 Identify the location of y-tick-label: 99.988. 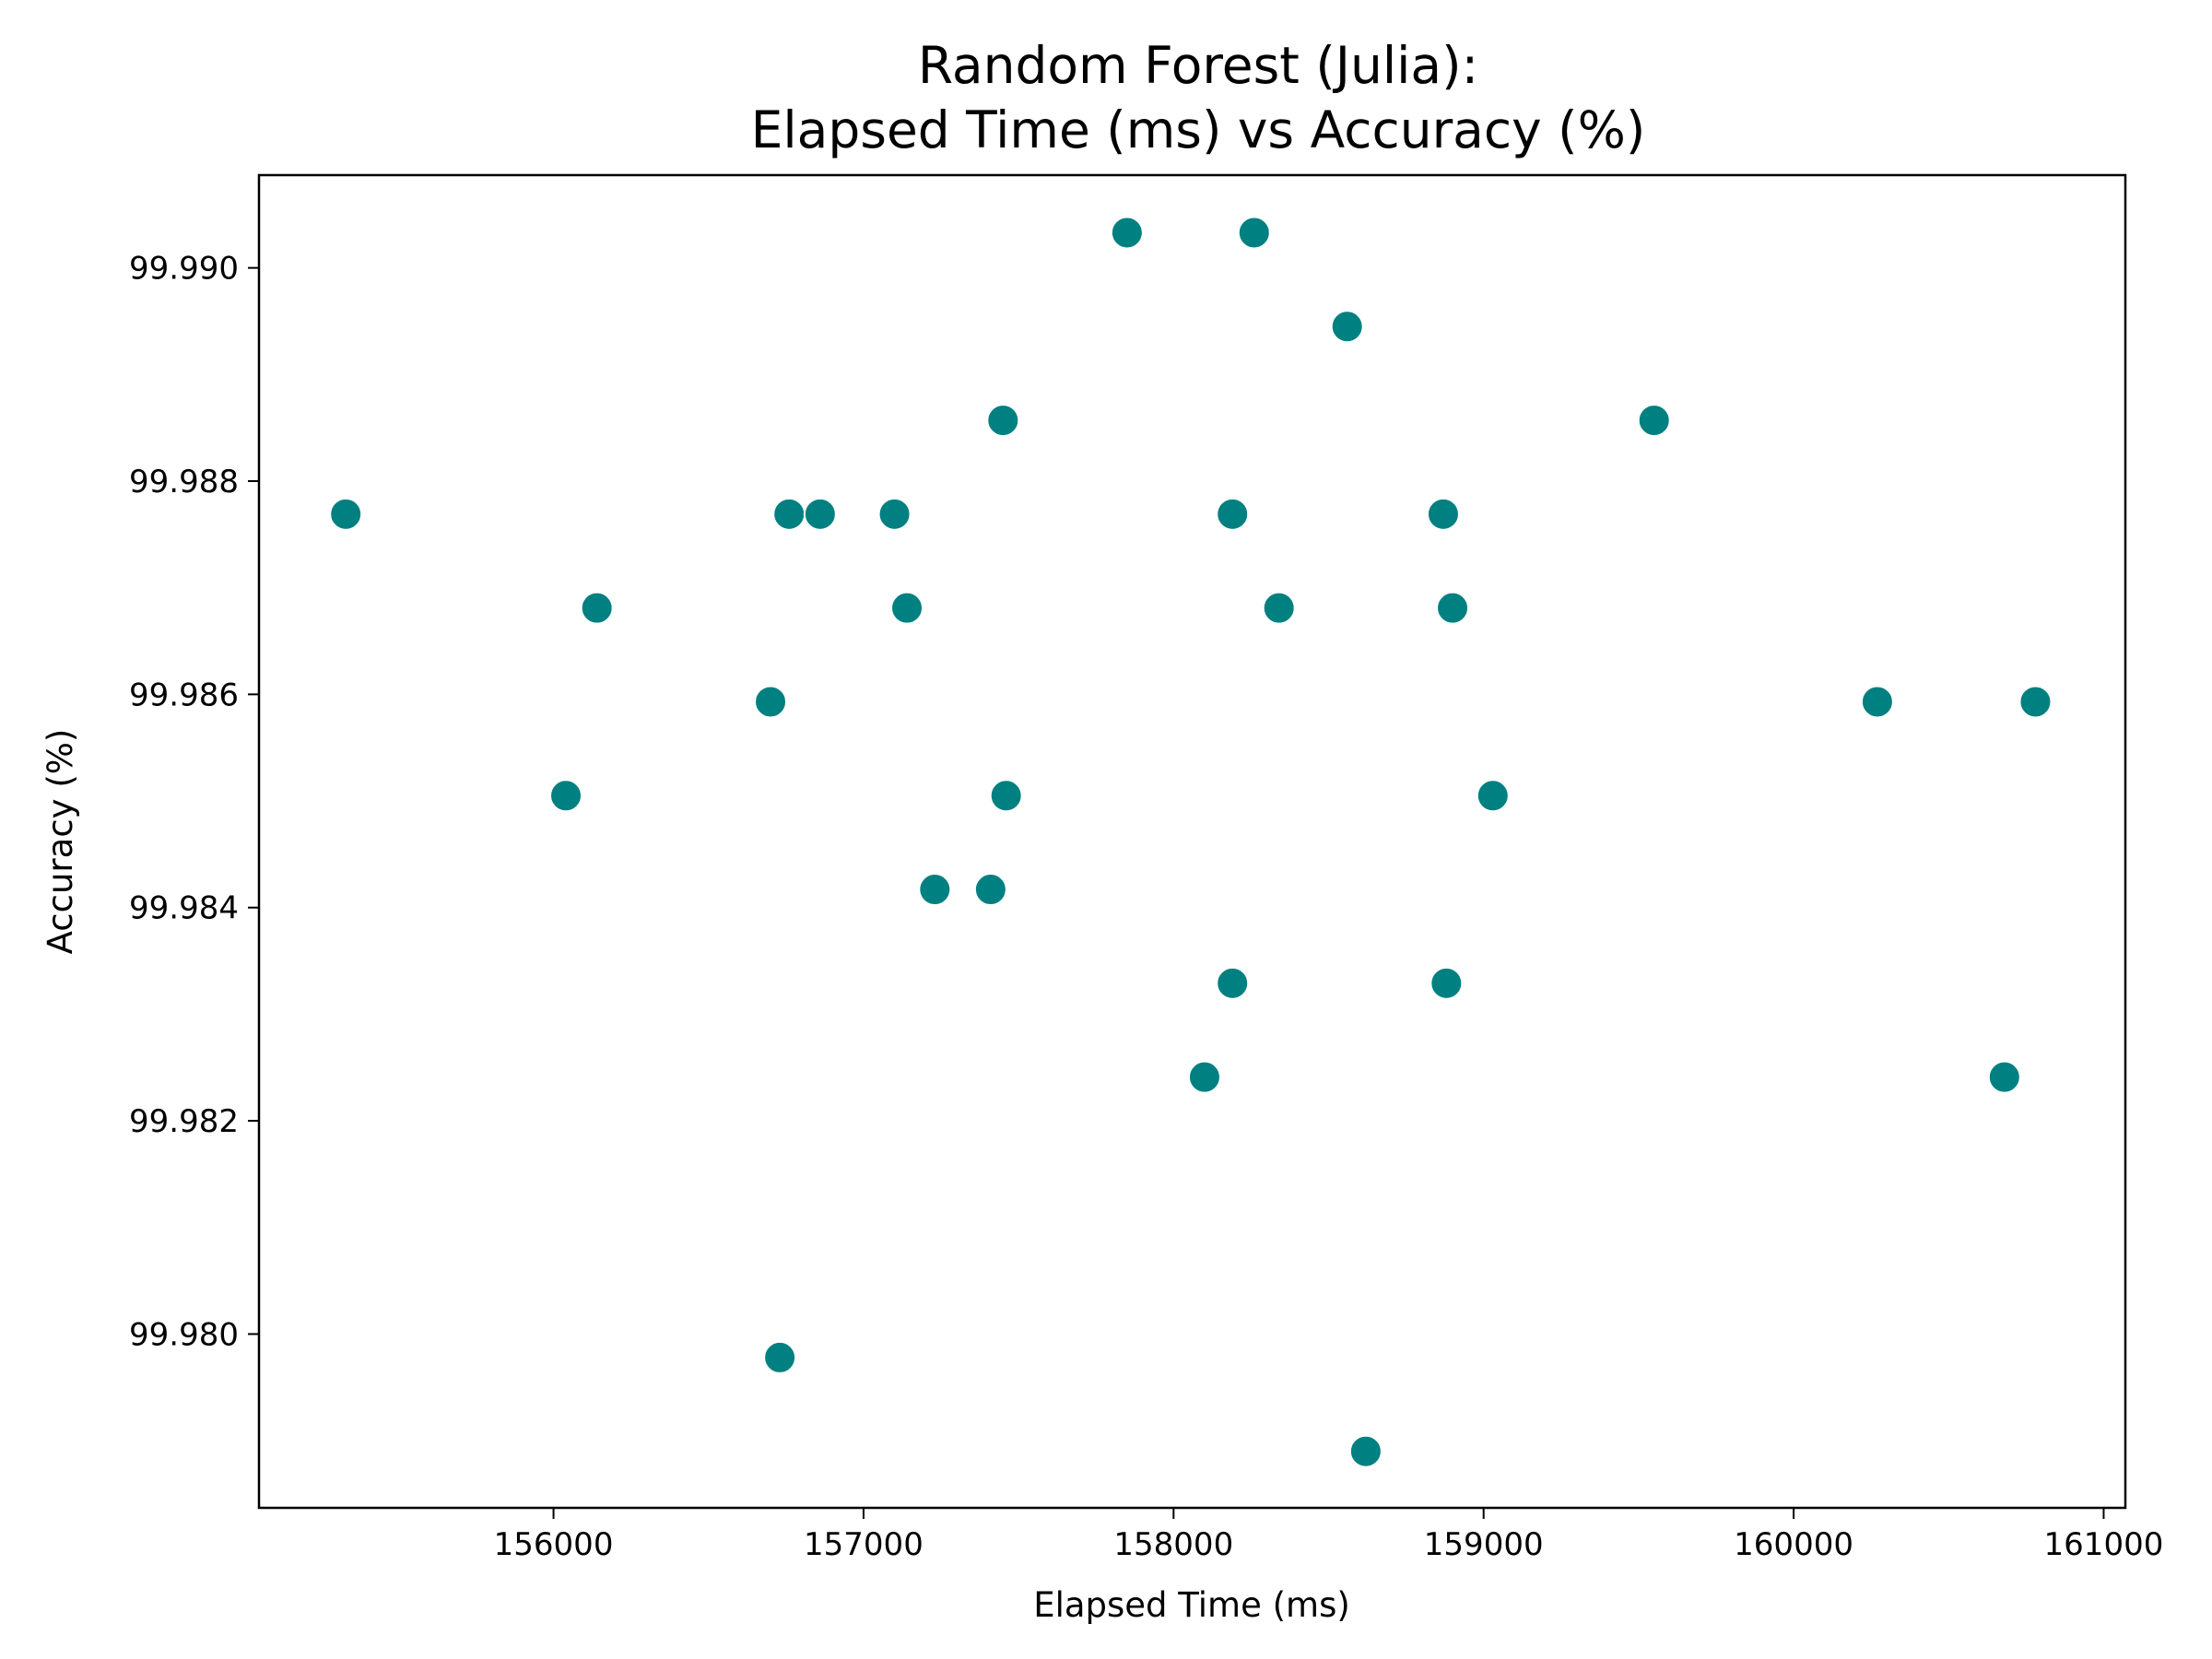
(184, 482).